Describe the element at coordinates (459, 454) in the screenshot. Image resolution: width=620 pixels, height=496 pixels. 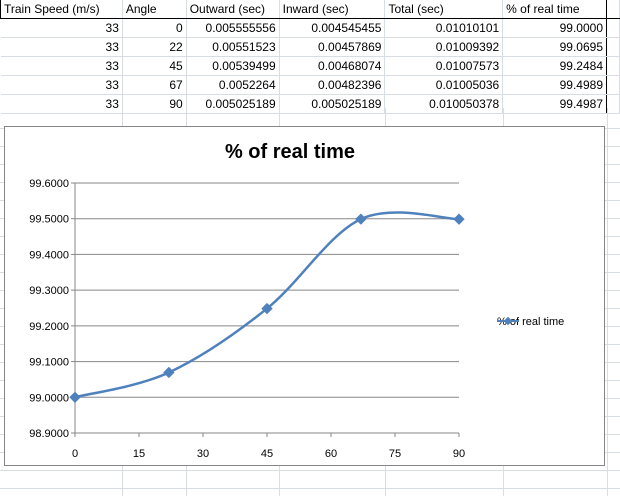
I see `x-tick-label: 90` at that location.